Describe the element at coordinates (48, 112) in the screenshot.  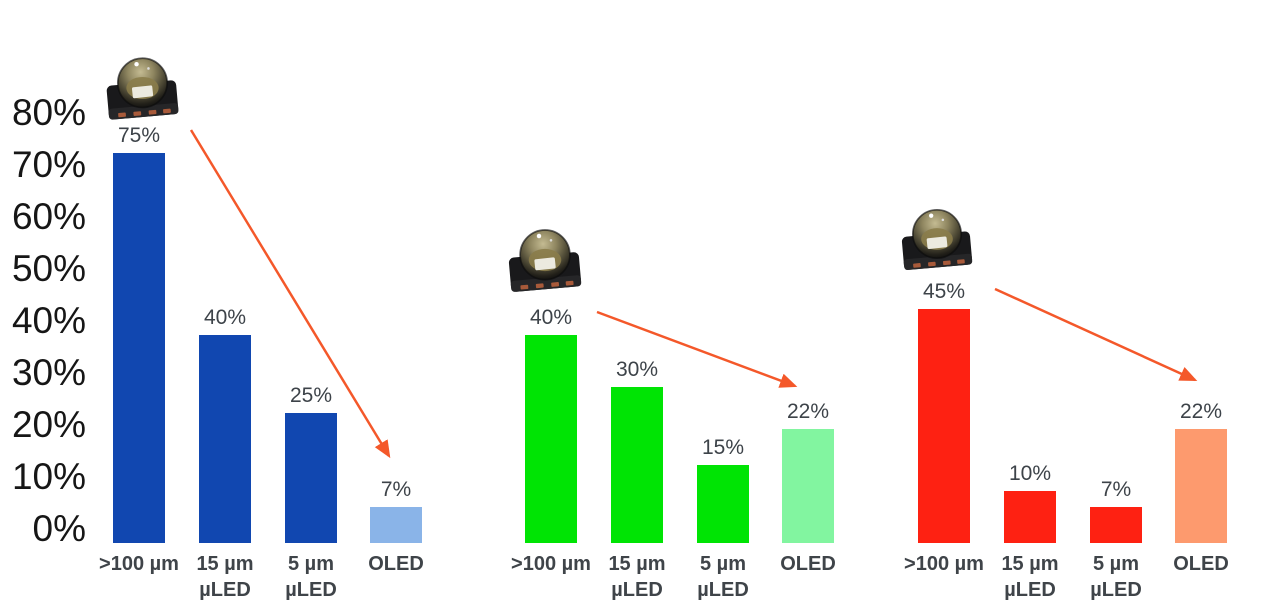
I see `y-tick-label: 80%` at that location.